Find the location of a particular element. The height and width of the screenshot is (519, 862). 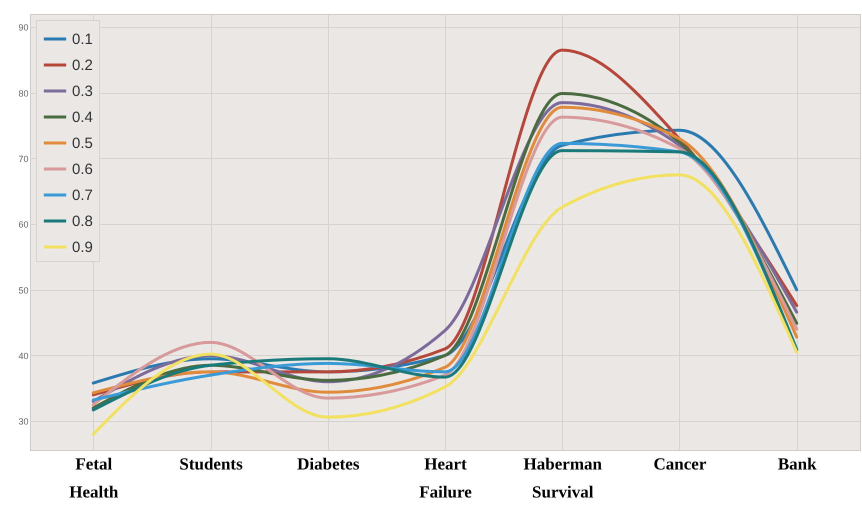

legend-label: 0.2 is located at coordinates (82, 65).